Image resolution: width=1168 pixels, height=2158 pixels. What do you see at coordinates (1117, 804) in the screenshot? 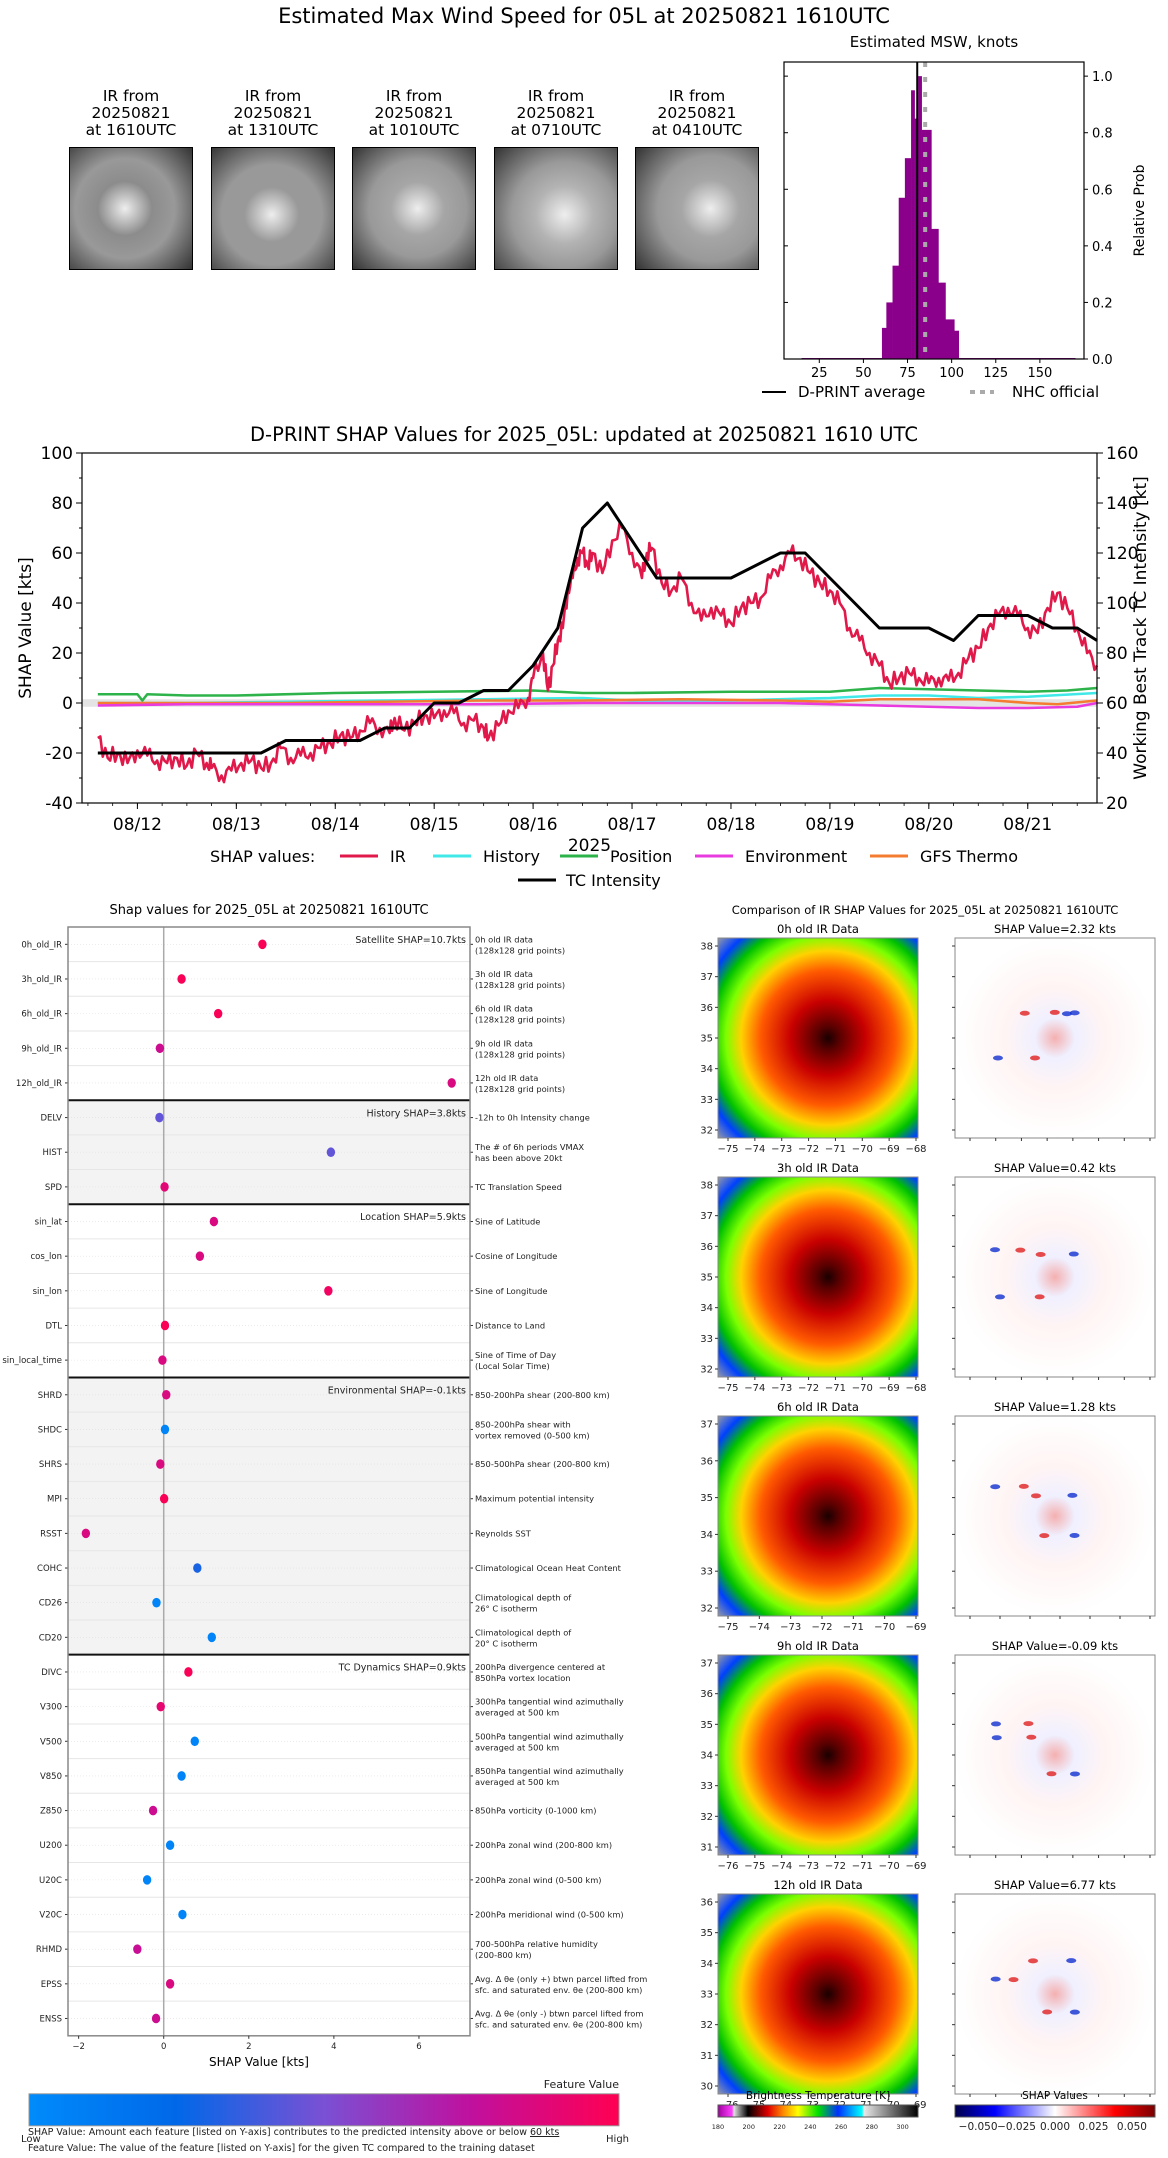
I see `y2-tick-label: 20` at bounding box center [1117, 804].